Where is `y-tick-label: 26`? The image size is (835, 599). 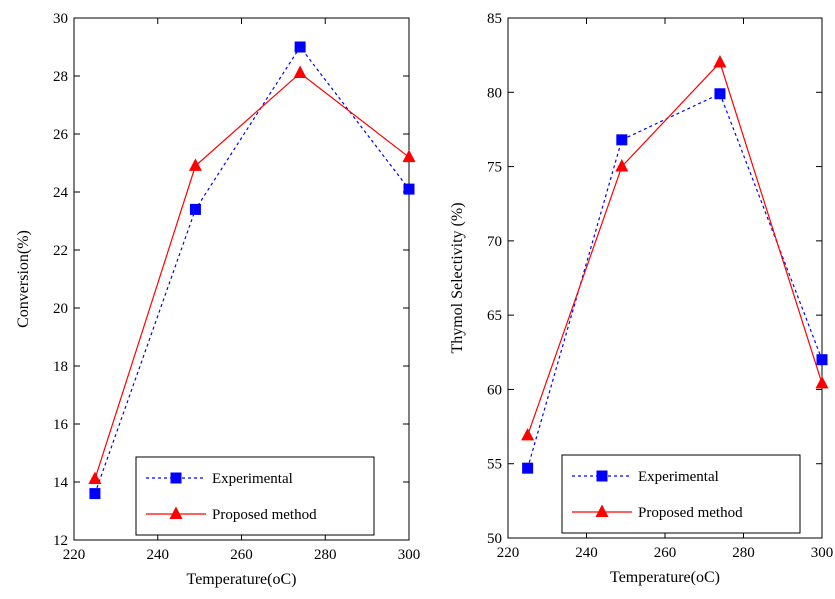 y-tick-label: 26 is located at coordinates (61, 135).